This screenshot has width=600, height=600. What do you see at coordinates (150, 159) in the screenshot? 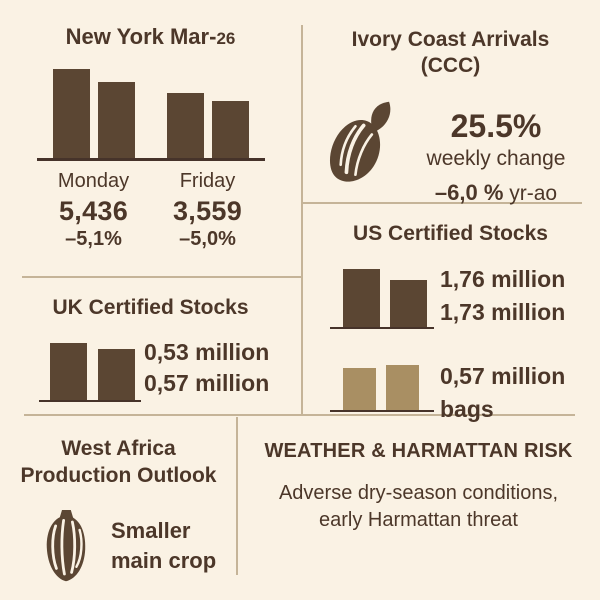
I see `x-axis-line` at bounding box center [150, 159].